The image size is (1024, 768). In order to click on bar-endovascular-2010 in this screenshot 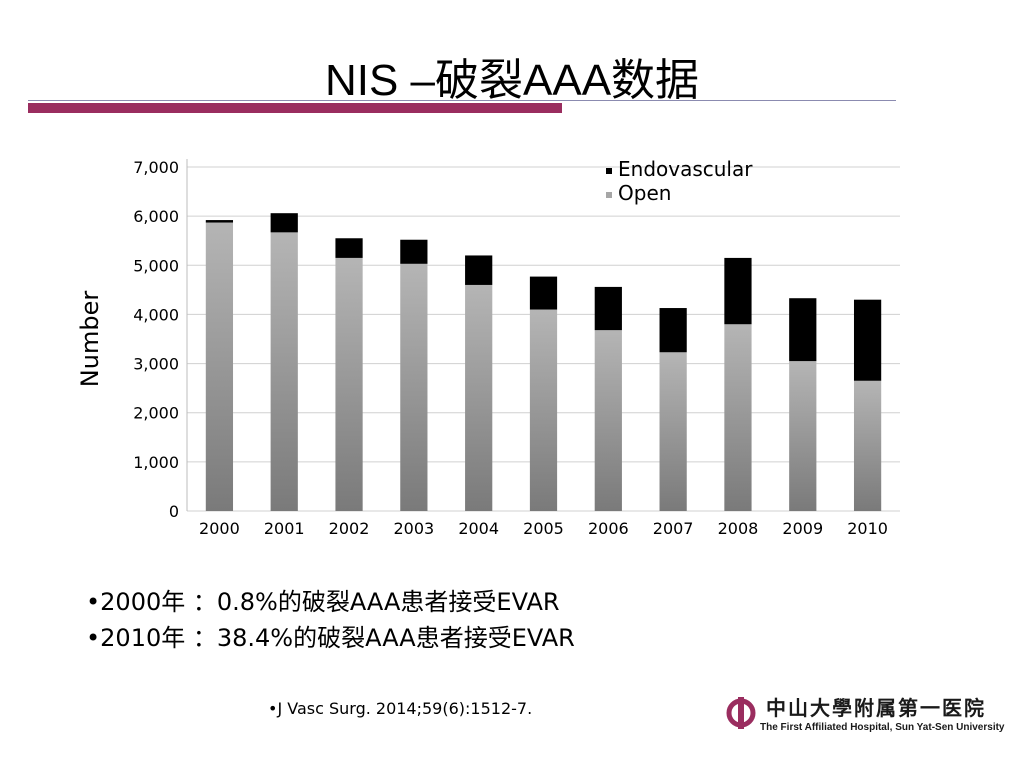, I will do `click(867, 340)`.